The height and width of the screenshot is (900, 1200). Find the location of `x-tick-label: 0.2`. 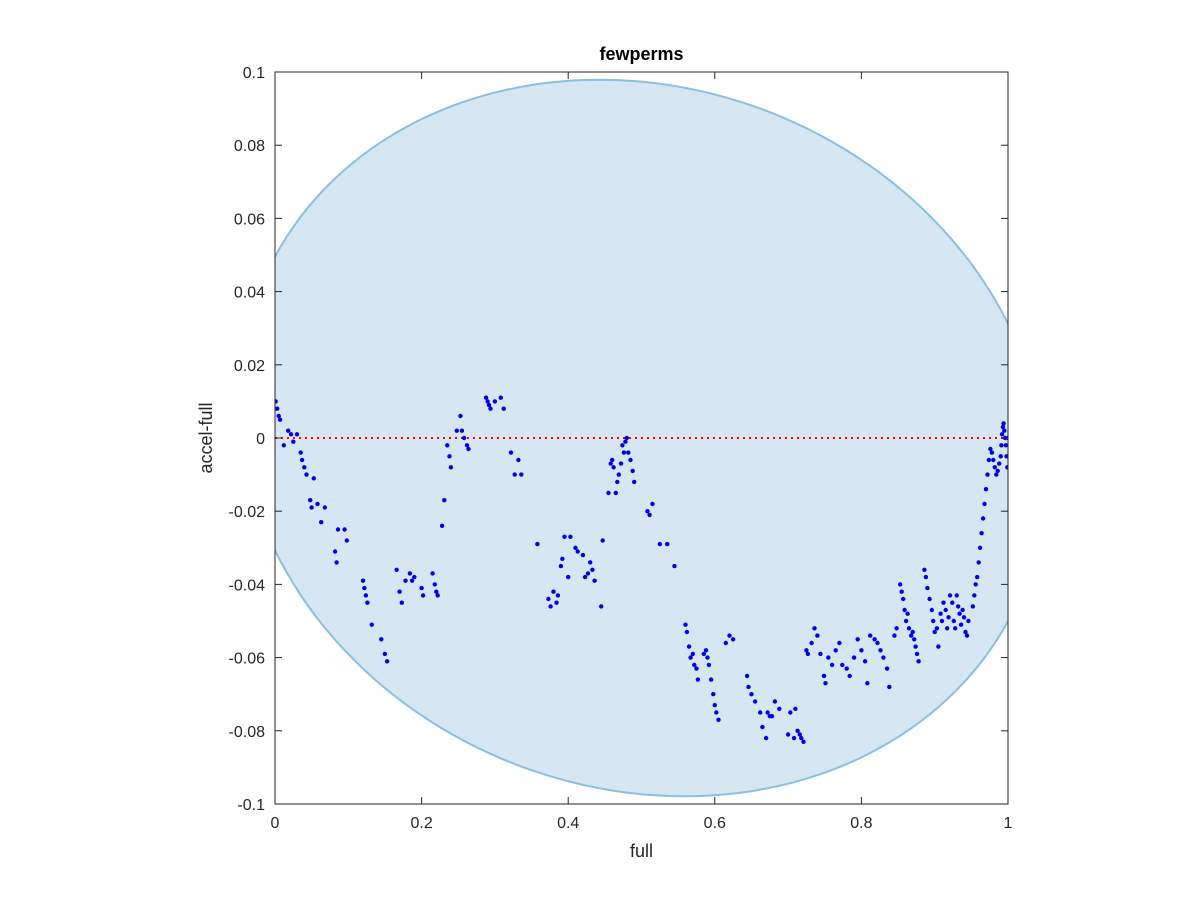

x-tick-label: 0.2 is located at coordinates (421, 823).